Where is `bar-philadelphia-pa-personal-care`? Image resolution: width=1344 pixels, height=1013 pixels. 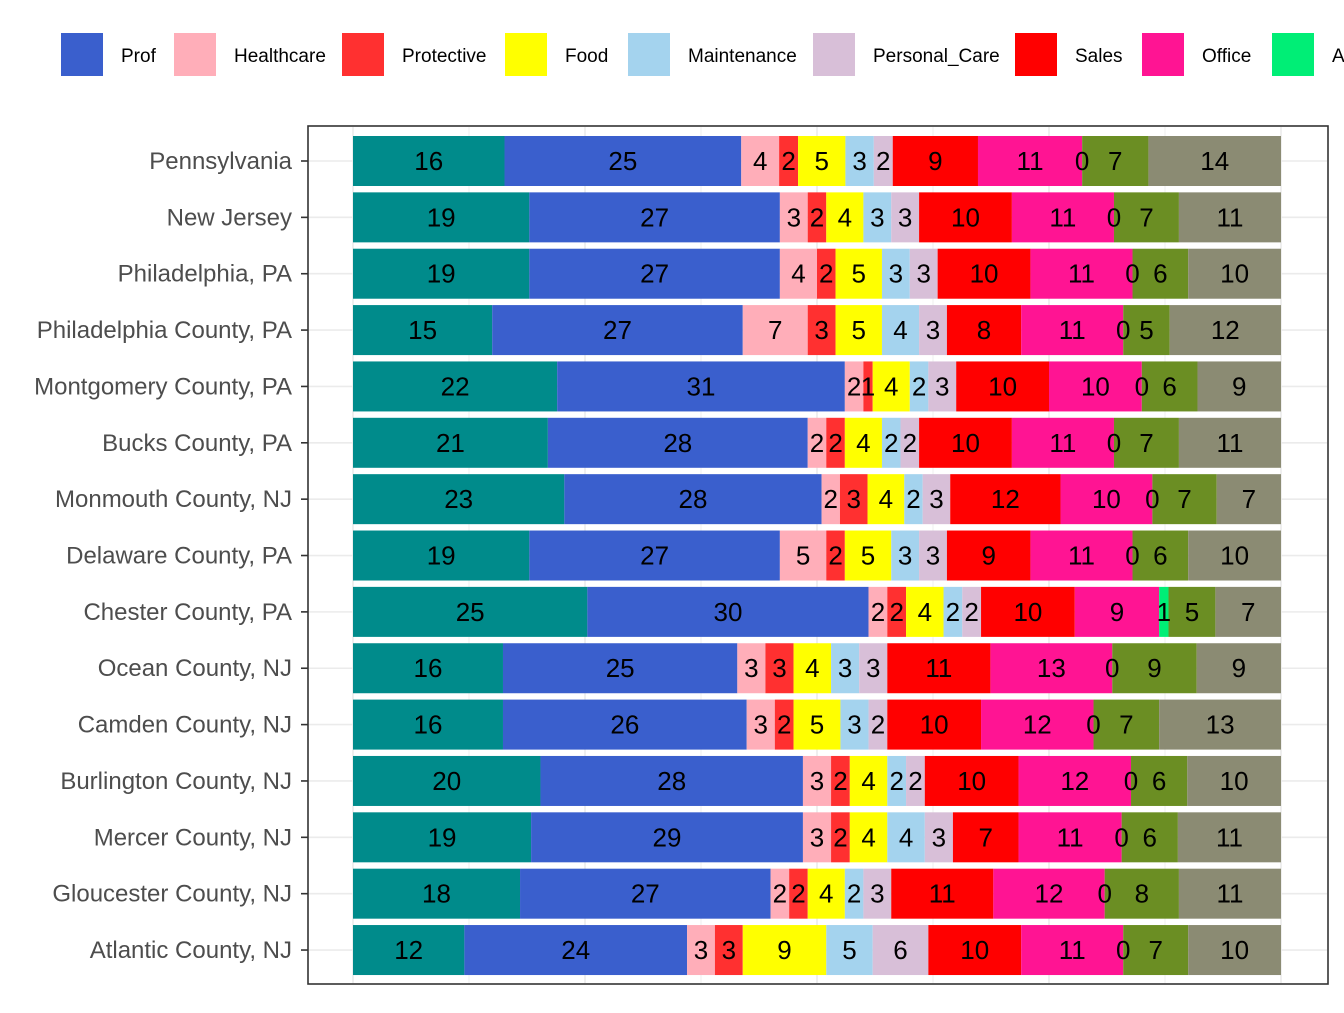 bar-philadelphia-pa-personal-care is located at coordinates (923, 273).